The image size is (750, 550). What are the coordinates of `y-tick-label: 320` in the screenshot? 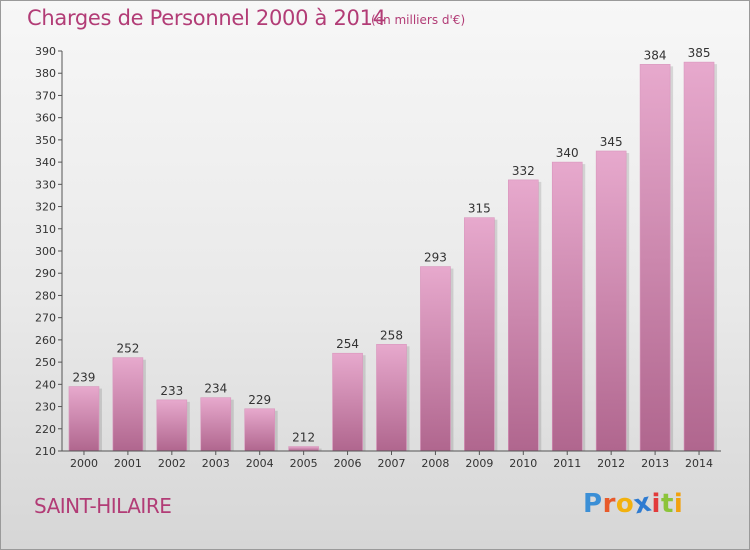 It's located at (45, 207).